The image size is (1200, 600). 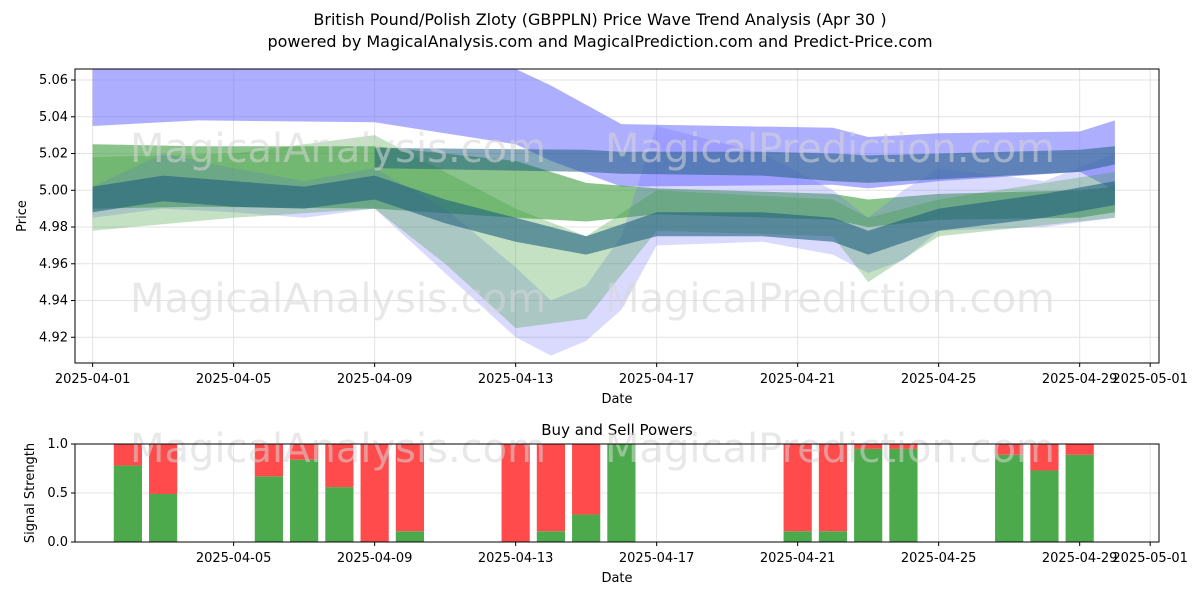 What do you see at coordinates (338, 299) in the screenshot?
I see `watermark-left-lower: MagicalAnalysis.com` at bounding box center [338, 299].